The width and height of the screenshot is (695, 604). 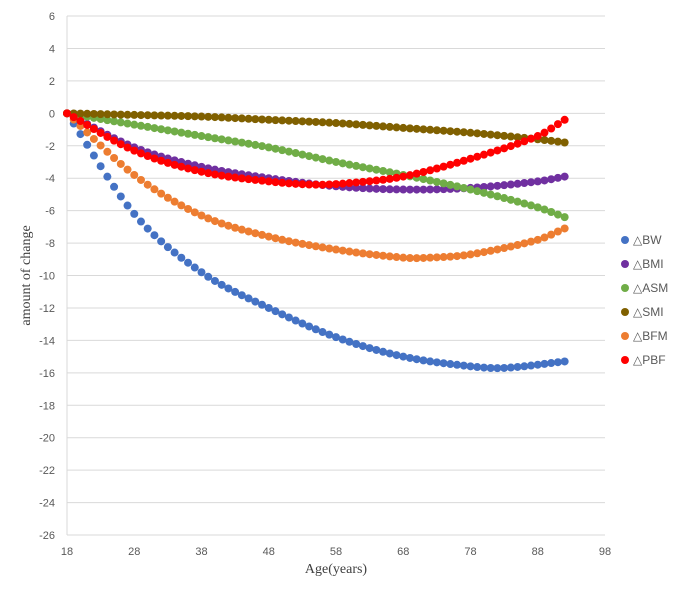 What do you see at coordinates (47, 406) in the screenshot?
I see `y-tick-label: -18` at bounding box center [47, 406].